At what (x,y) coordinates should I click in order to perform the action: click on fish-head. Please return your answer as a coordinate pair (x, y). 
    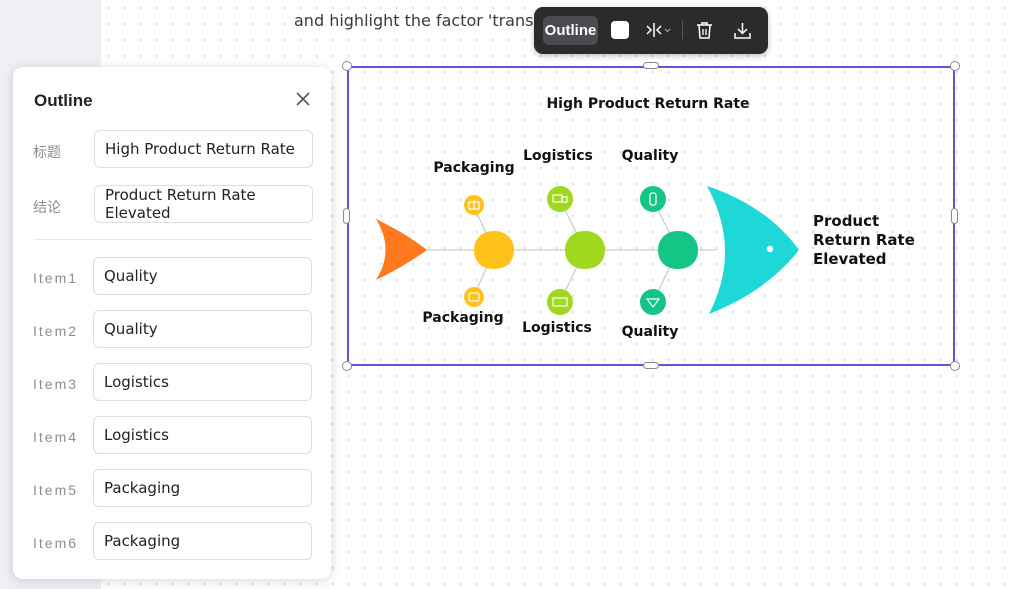
    Looking at the image, I should click on (753, 250).